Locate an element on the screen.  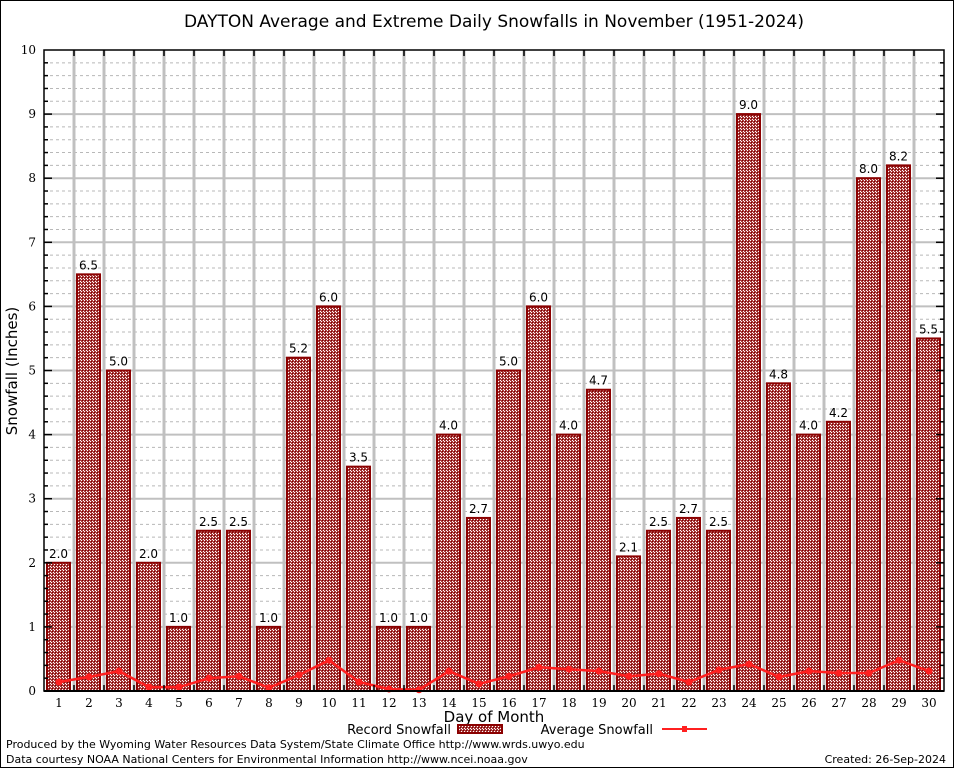
bar-label-day-24: 9.0 is located at coordinates (748, 105).